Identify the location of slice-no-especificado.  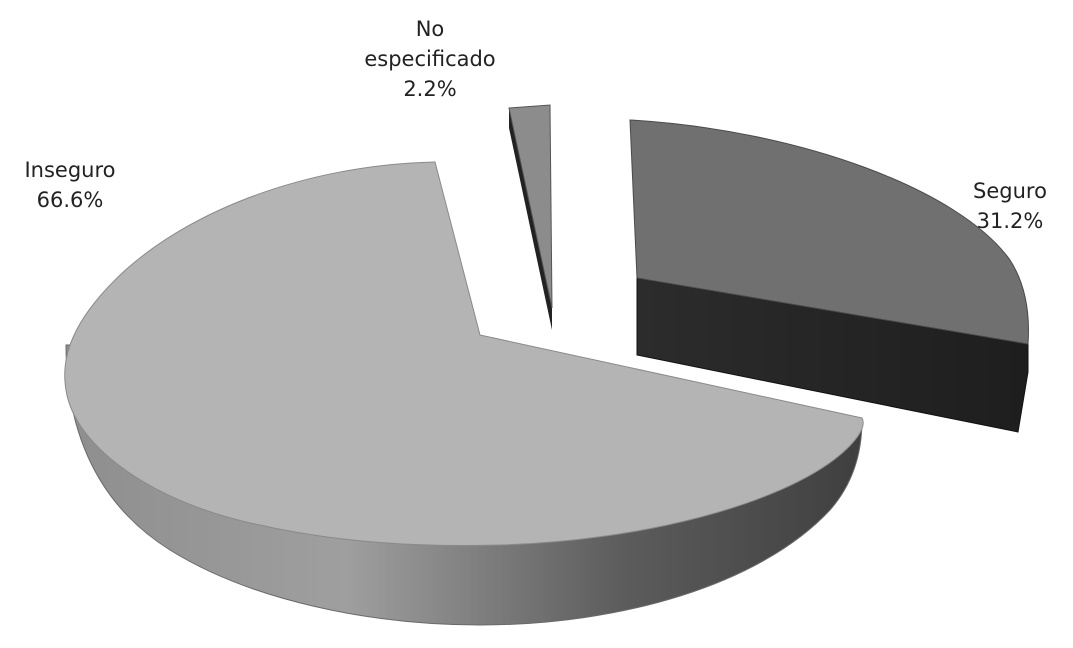
(530, 217).